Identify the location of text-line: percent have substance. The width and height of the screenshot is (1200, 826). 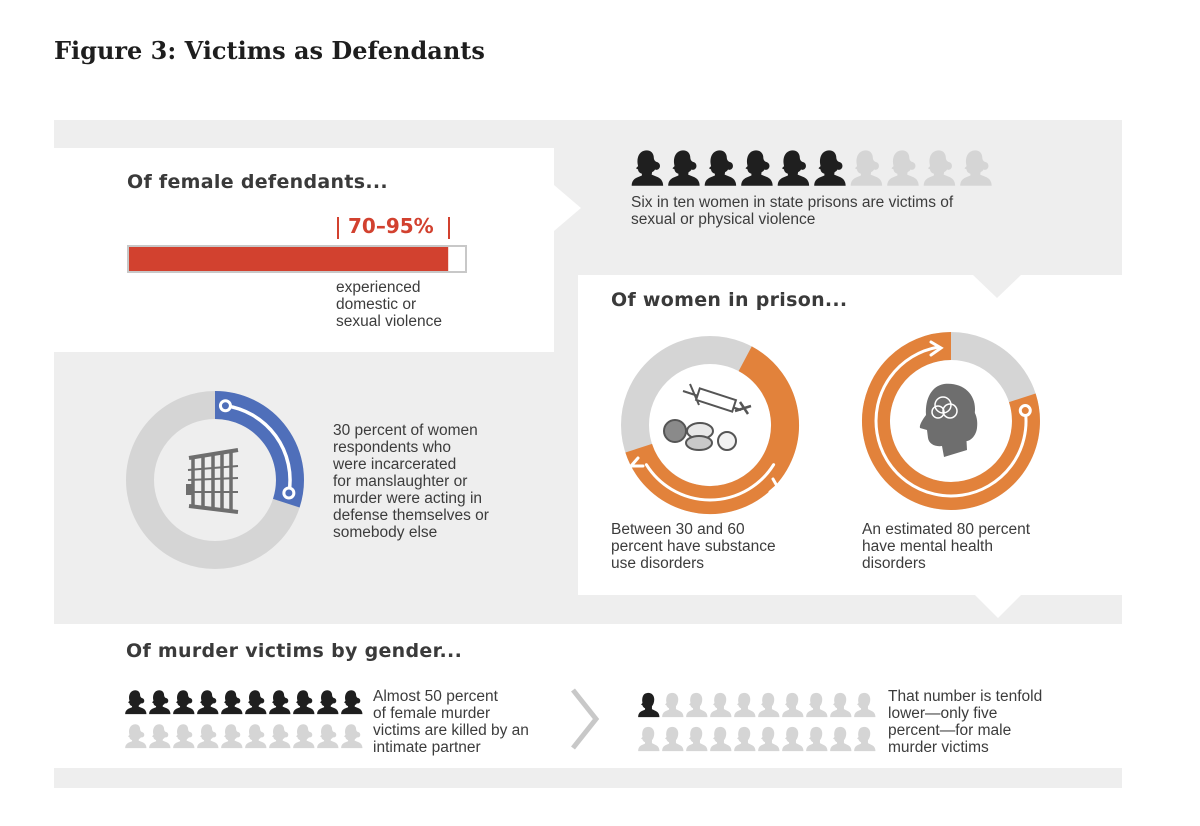
(693, 546).